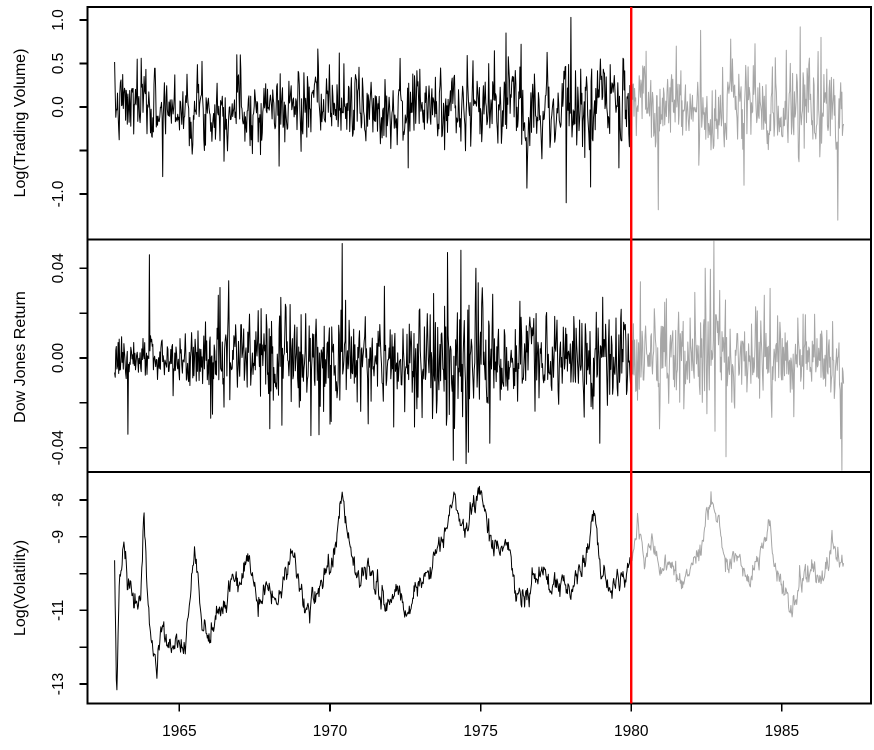 The width and height of the screenshot is (874, 750). What do you see at coordinates (20, 123) in the screenshot?
I see `y-axis-title-trading-volume: Log(Trading Volume)` at bounding box center [20, 123].